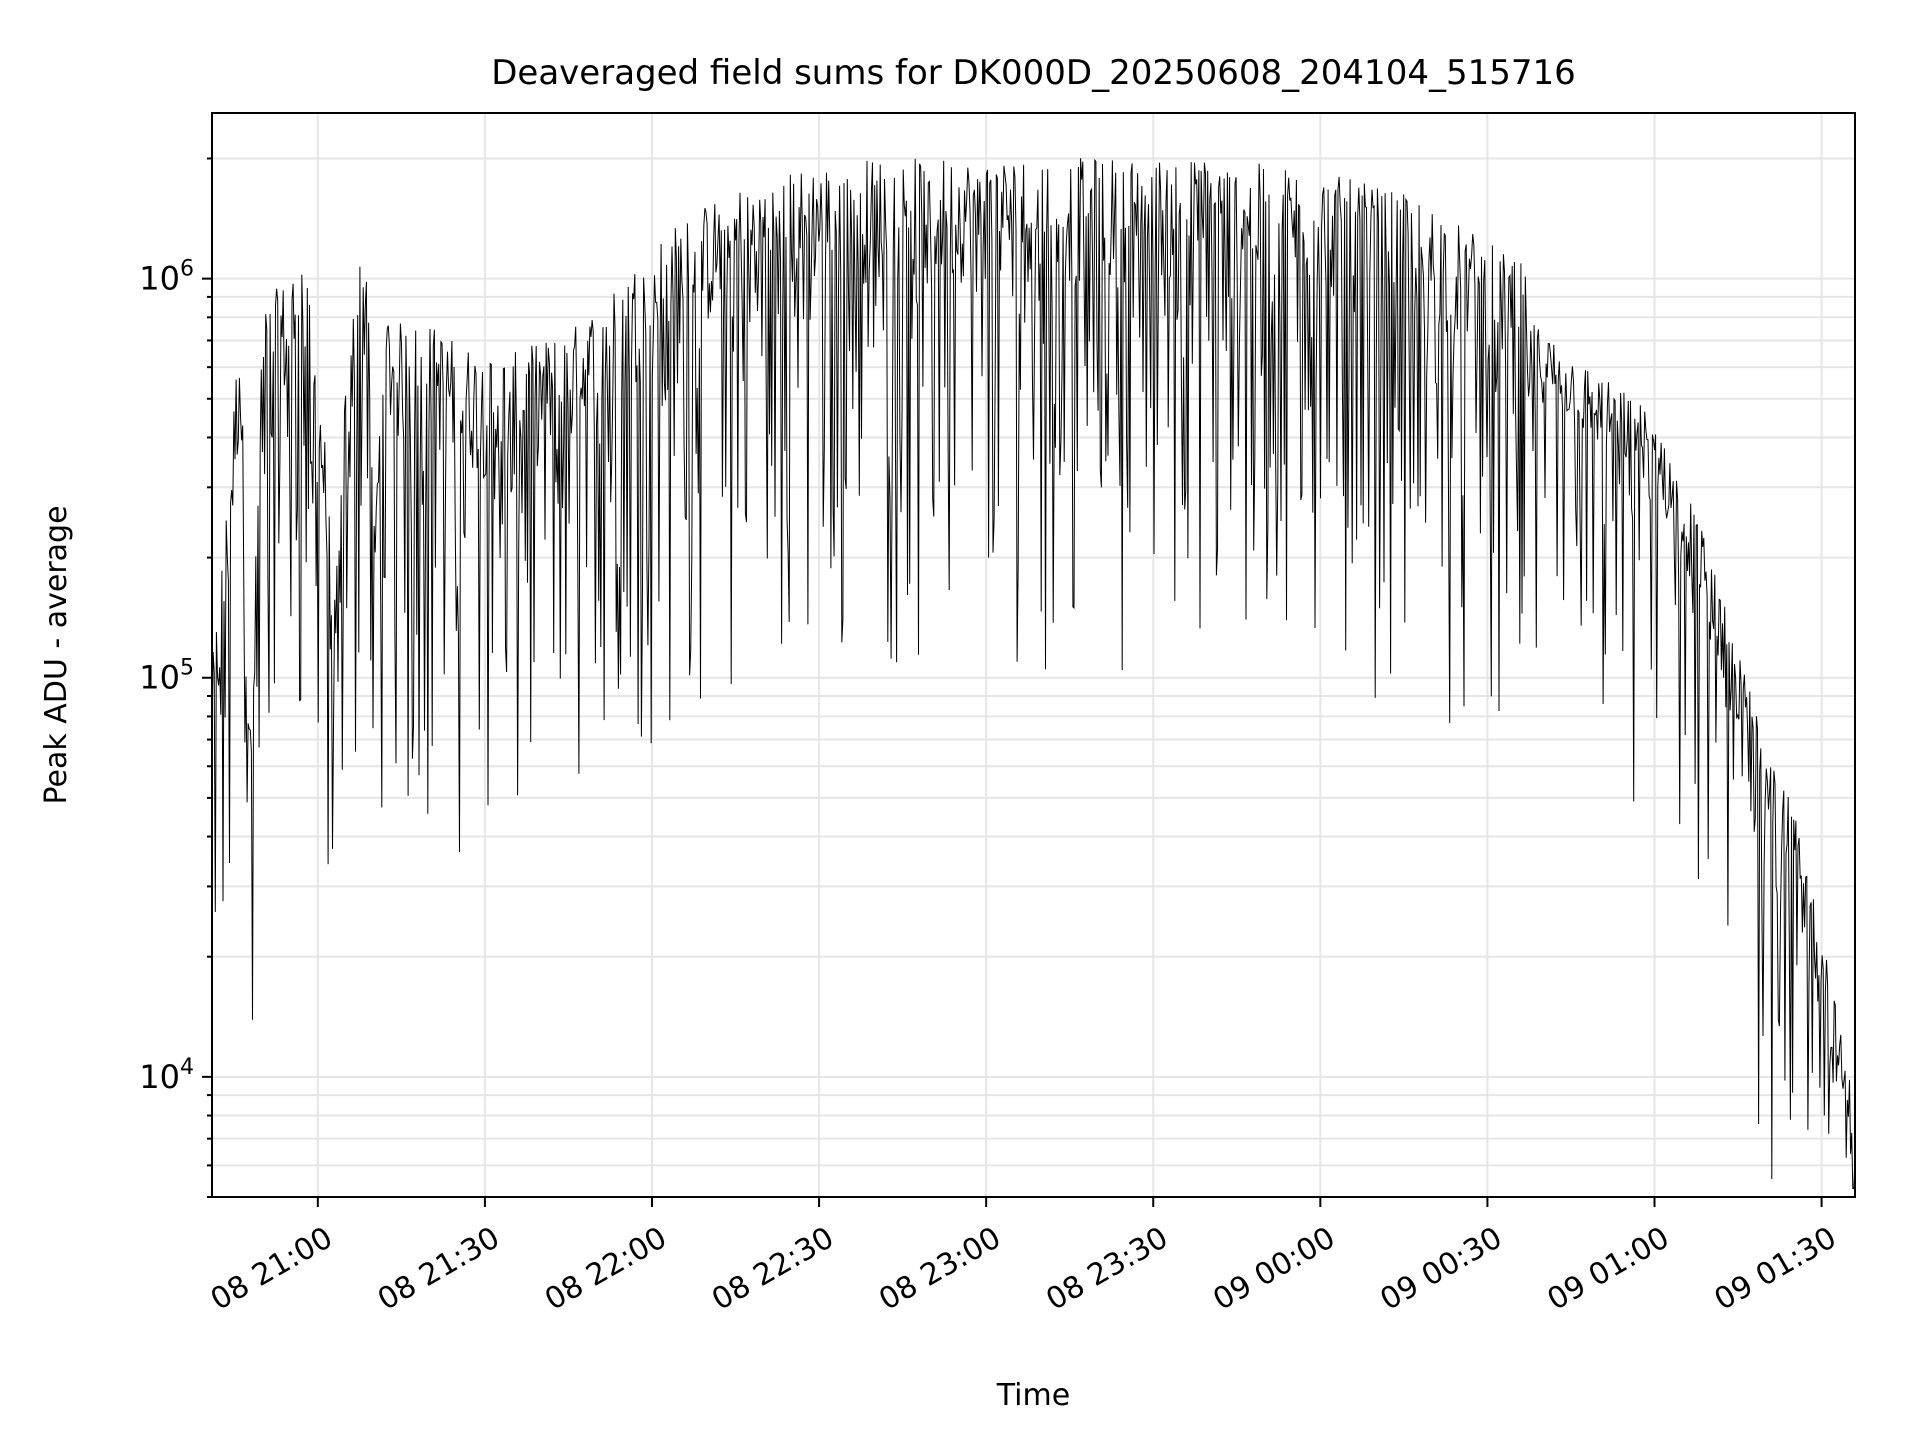  What do you see at coordinates (187, 269) in the screenshot?
I see `y-tick-exponent: 6` at bounding box center [187, 269].